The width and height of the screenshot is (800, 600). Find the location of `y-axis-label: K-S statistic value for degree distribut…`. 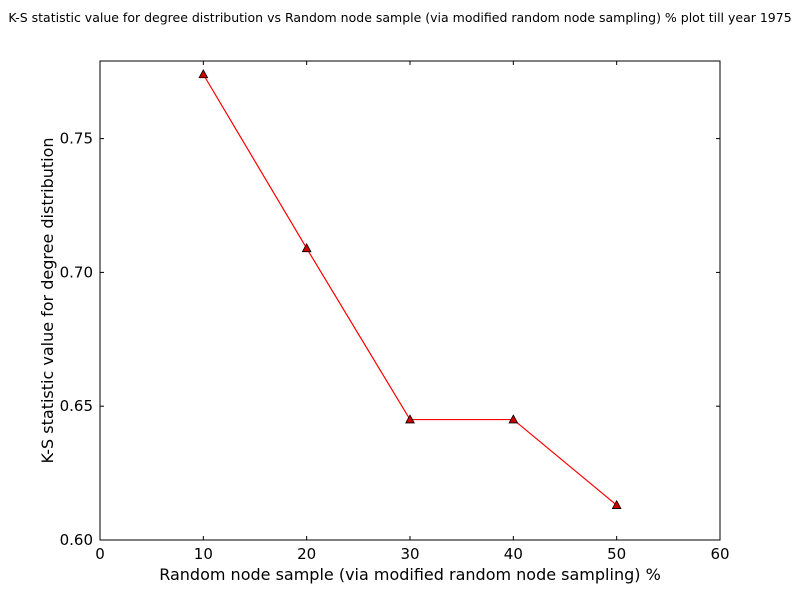

y-axis-label: K-S statistic value for degree distribut… is located at coordinates (47, 300).